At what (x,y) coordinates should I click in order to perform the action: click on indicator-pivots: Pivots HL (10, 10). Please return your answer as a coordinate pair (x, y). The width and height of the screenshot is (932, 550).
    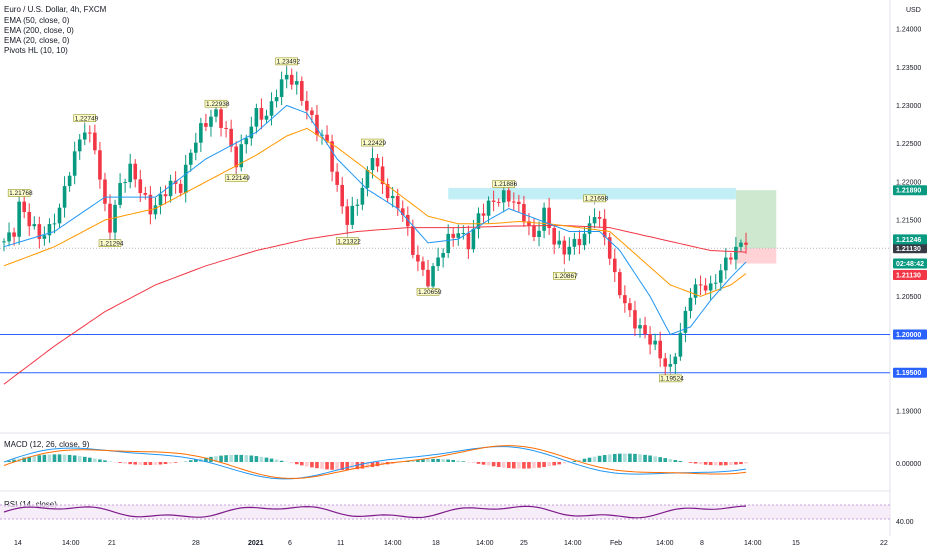
    Looking at the image, I should click on (36, 50).